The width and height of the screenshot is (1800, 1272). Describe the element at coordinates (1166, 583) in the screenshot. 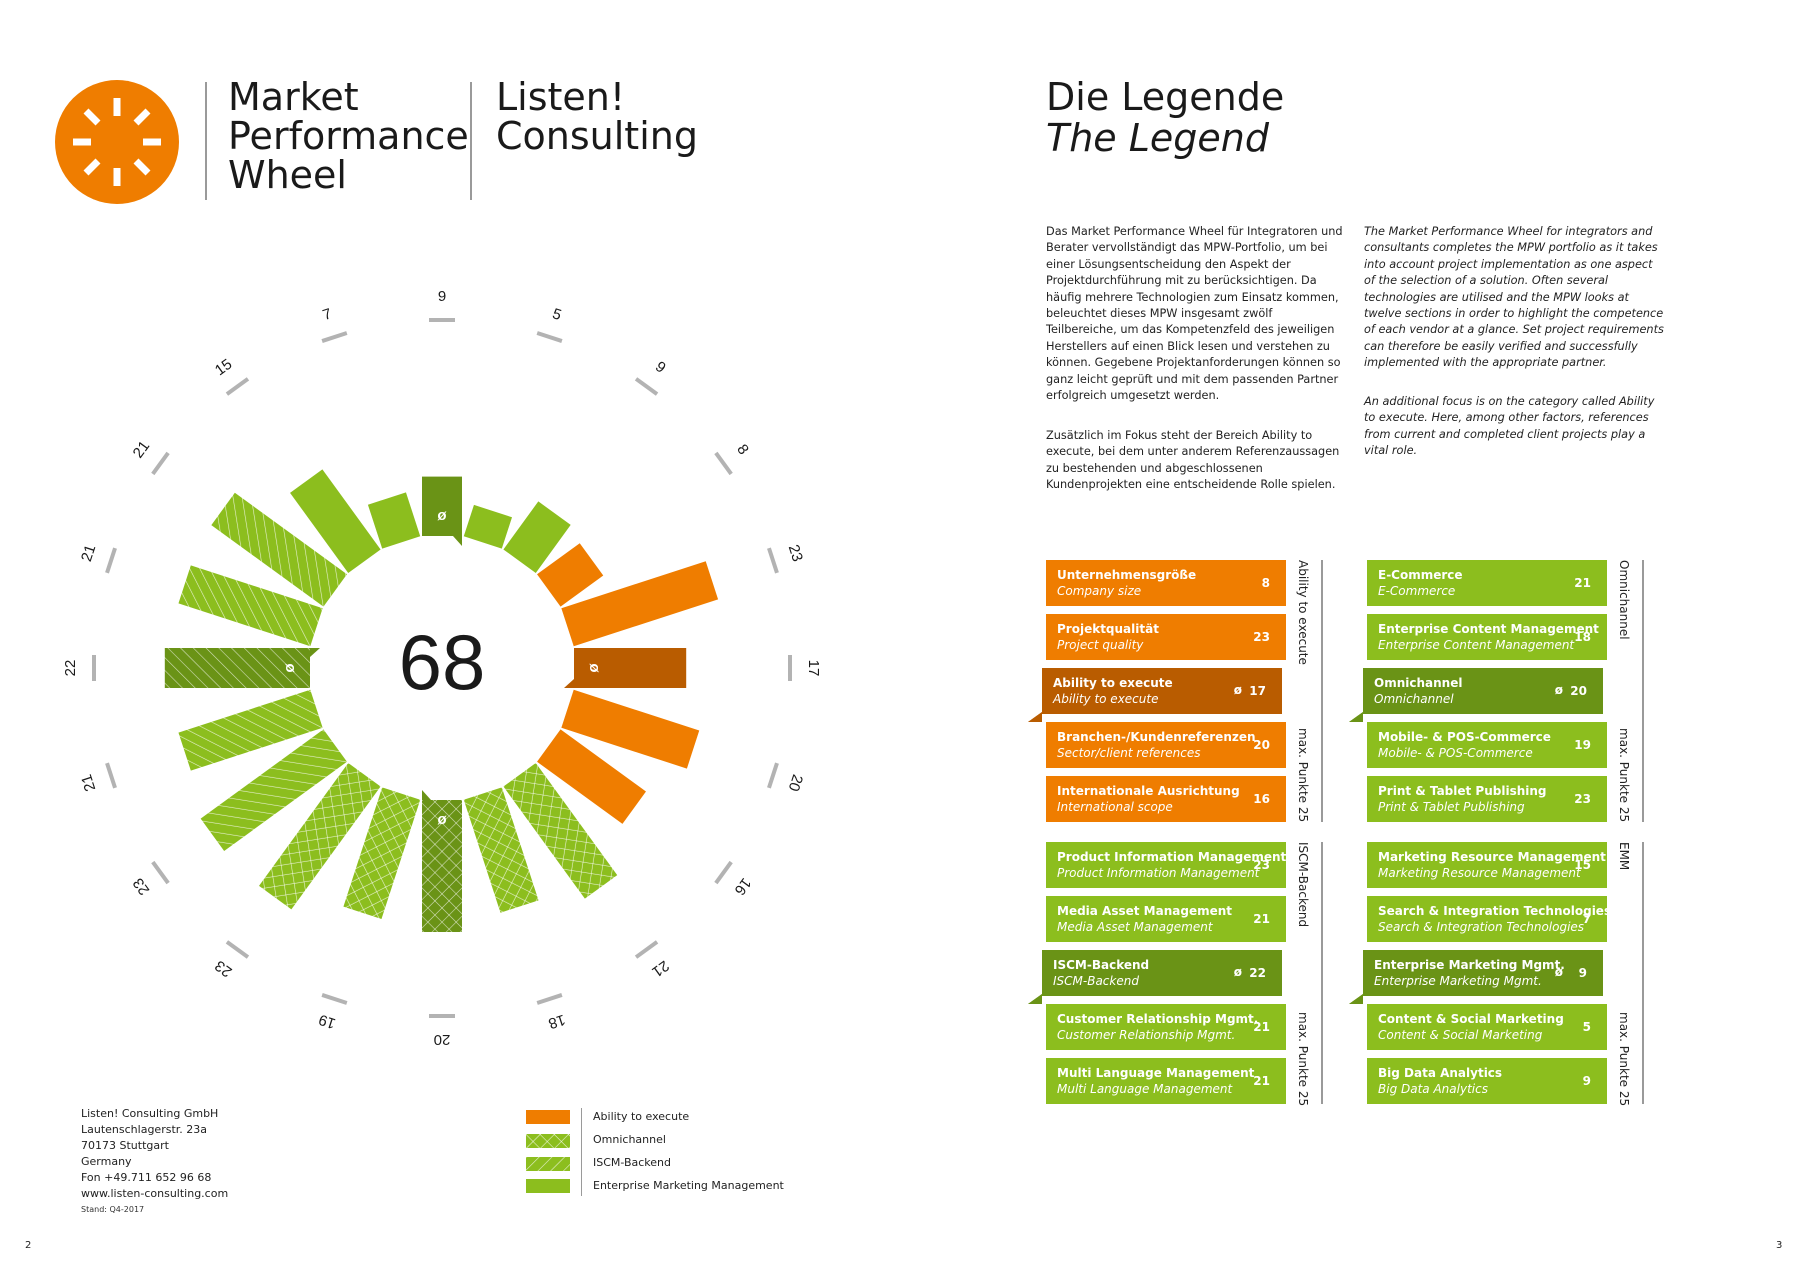

I see `category-card: Unternehmensgröße Company size 8` at that location.